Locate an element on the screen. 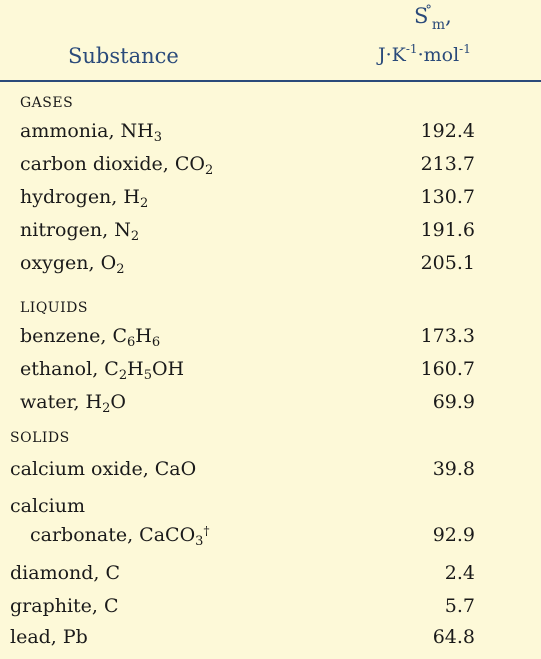 Image resolution: width=541 pixels, height=659 pixels. name-text: hydrogen, H is located at coordinates (80, 197).